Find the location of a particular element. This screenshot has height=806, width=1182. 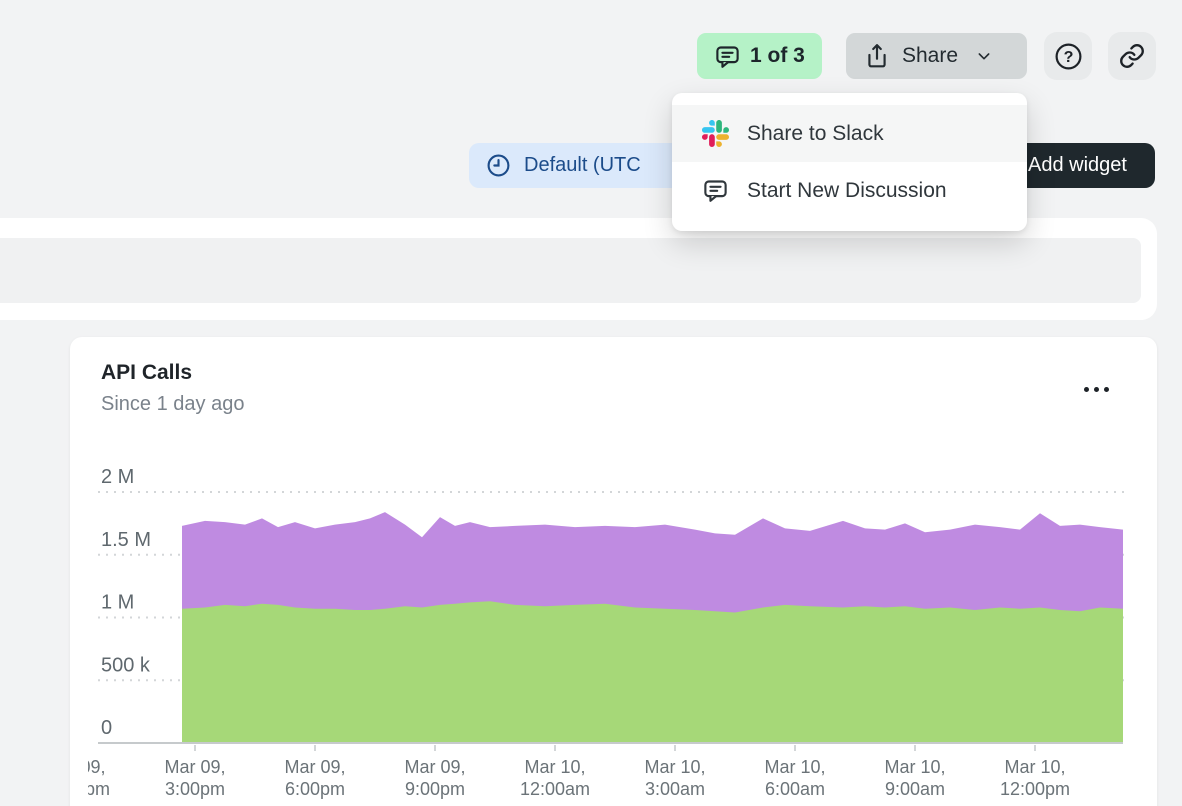

widget-title: API Calls is located at coordinates (147, 372).